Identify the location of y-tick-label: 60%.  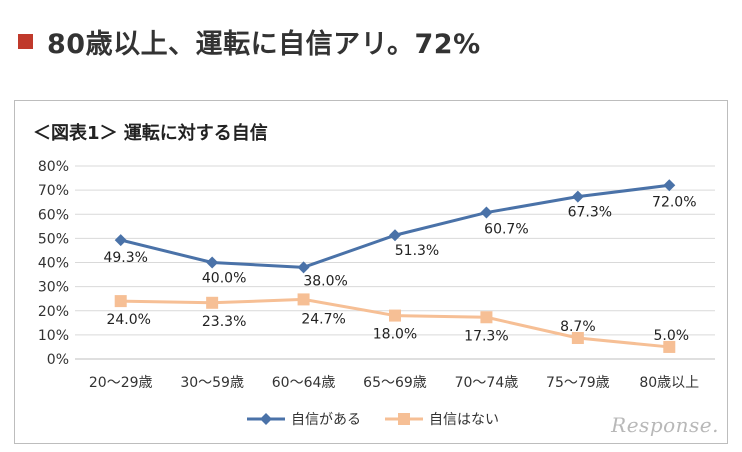
(53, 215).